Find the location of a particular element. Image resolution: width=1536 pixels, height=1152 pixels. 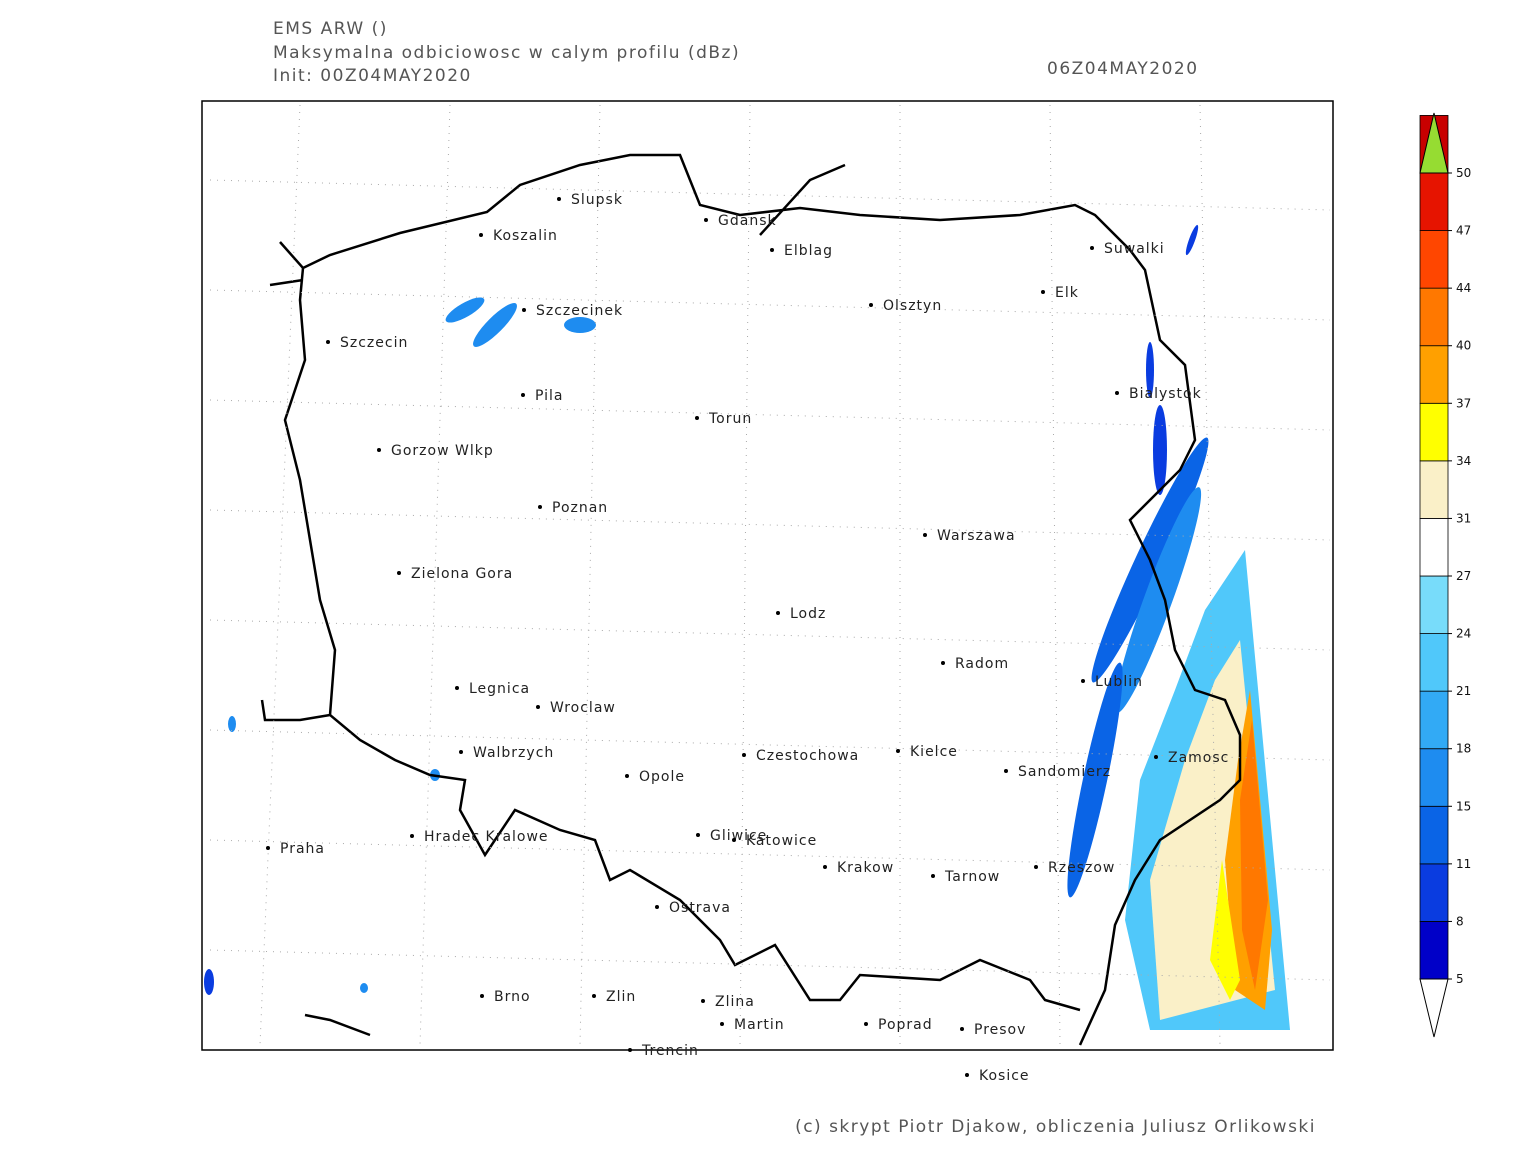

init-time: Init: 00Z04MAY2020 is located at coordinates (372, 76).